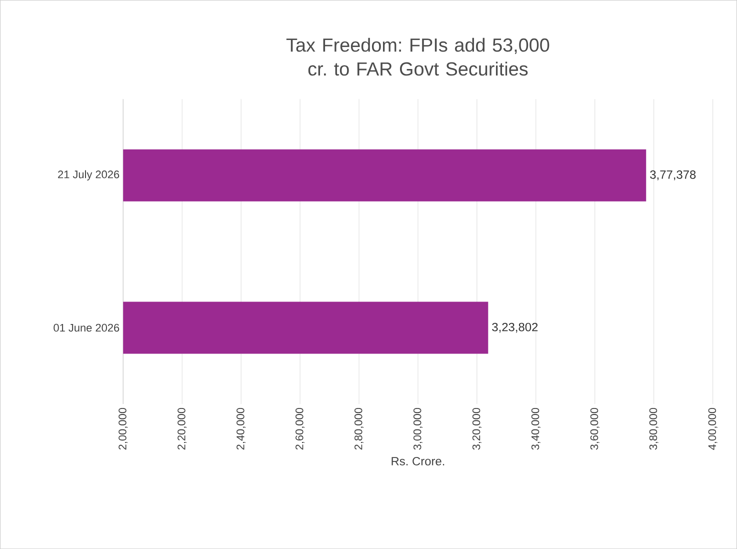 The image size is (737, 549). I want to click on chart-title: Tax Freedom: FPIs add 53,000 cr. to FAR Govt Securities, so click(418, 57).